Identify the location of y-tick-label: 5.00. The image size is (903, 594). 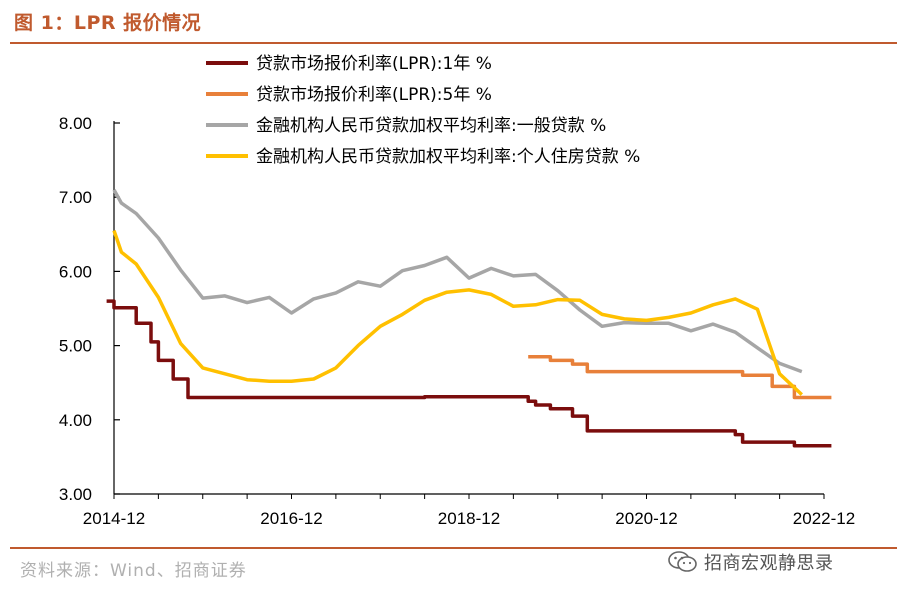
(75, 346).